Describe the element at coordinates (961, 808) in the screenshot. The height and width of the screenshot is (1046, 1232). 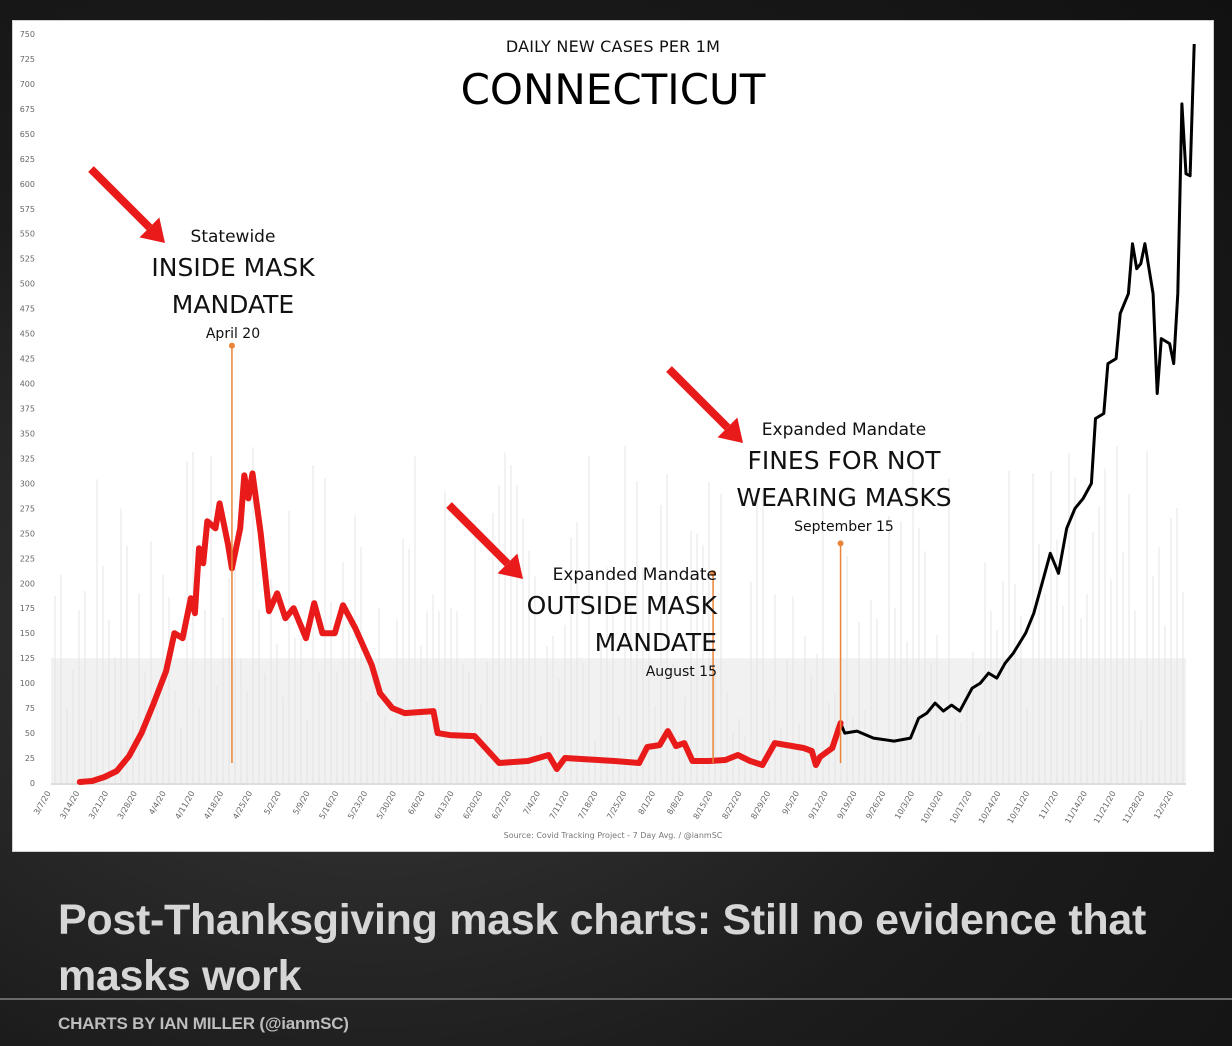
I see `x-tick-label: 10/17/20` at that location.